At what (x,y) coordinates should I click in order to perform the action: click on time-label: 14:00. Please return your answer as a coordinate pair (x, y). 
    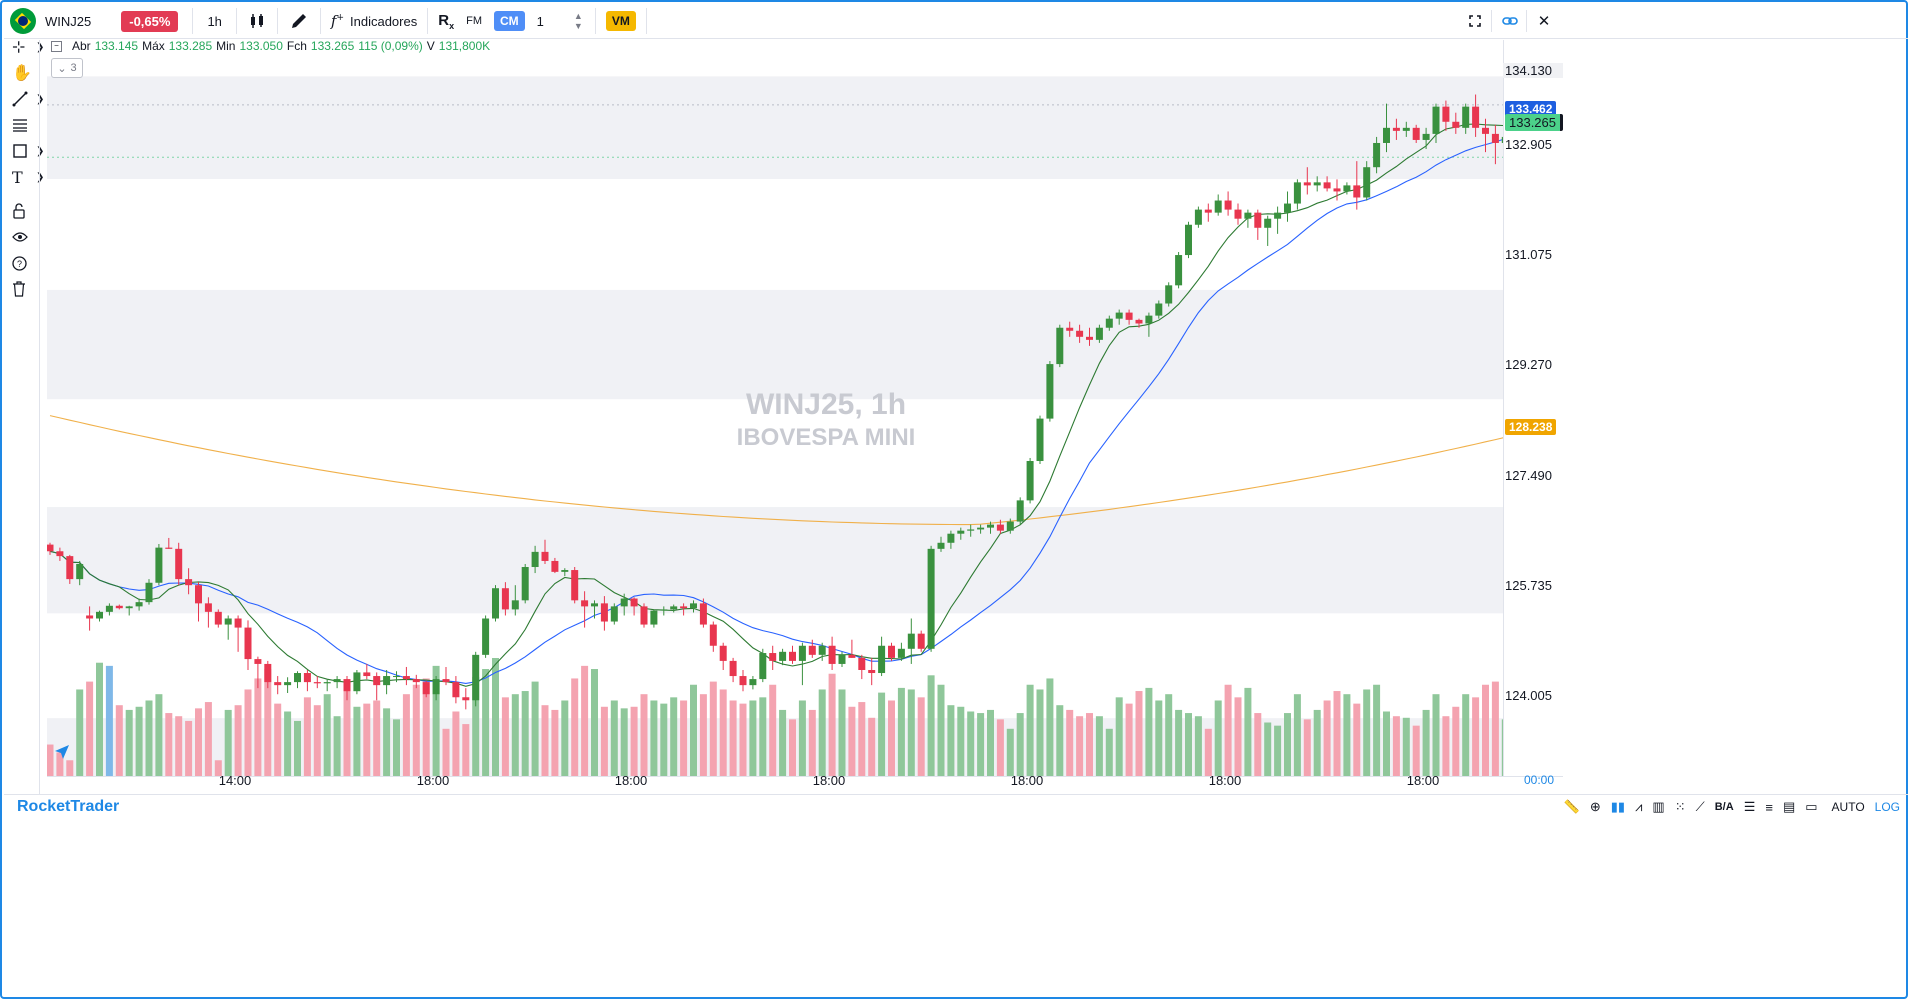
    Looking at the image, I should click on (235, 780).